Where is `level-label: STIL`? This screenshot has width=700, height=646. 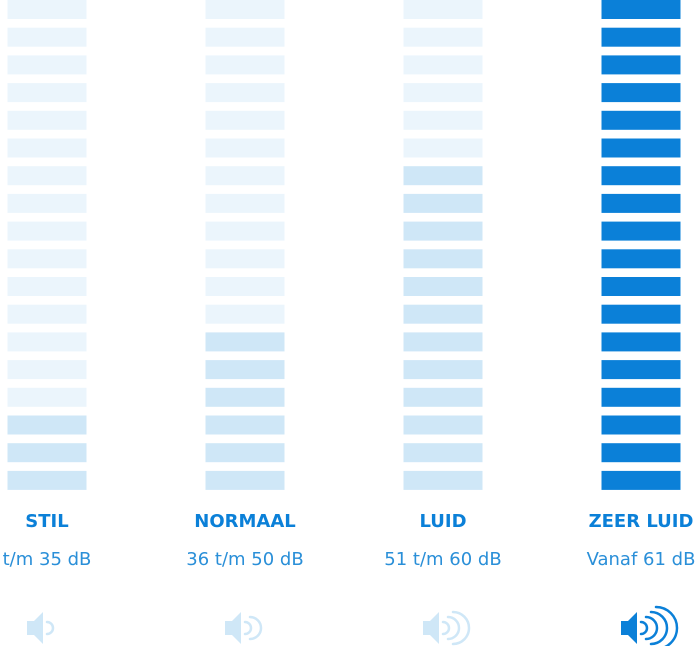
level-label: STIL is located at coordinates (46, 521).